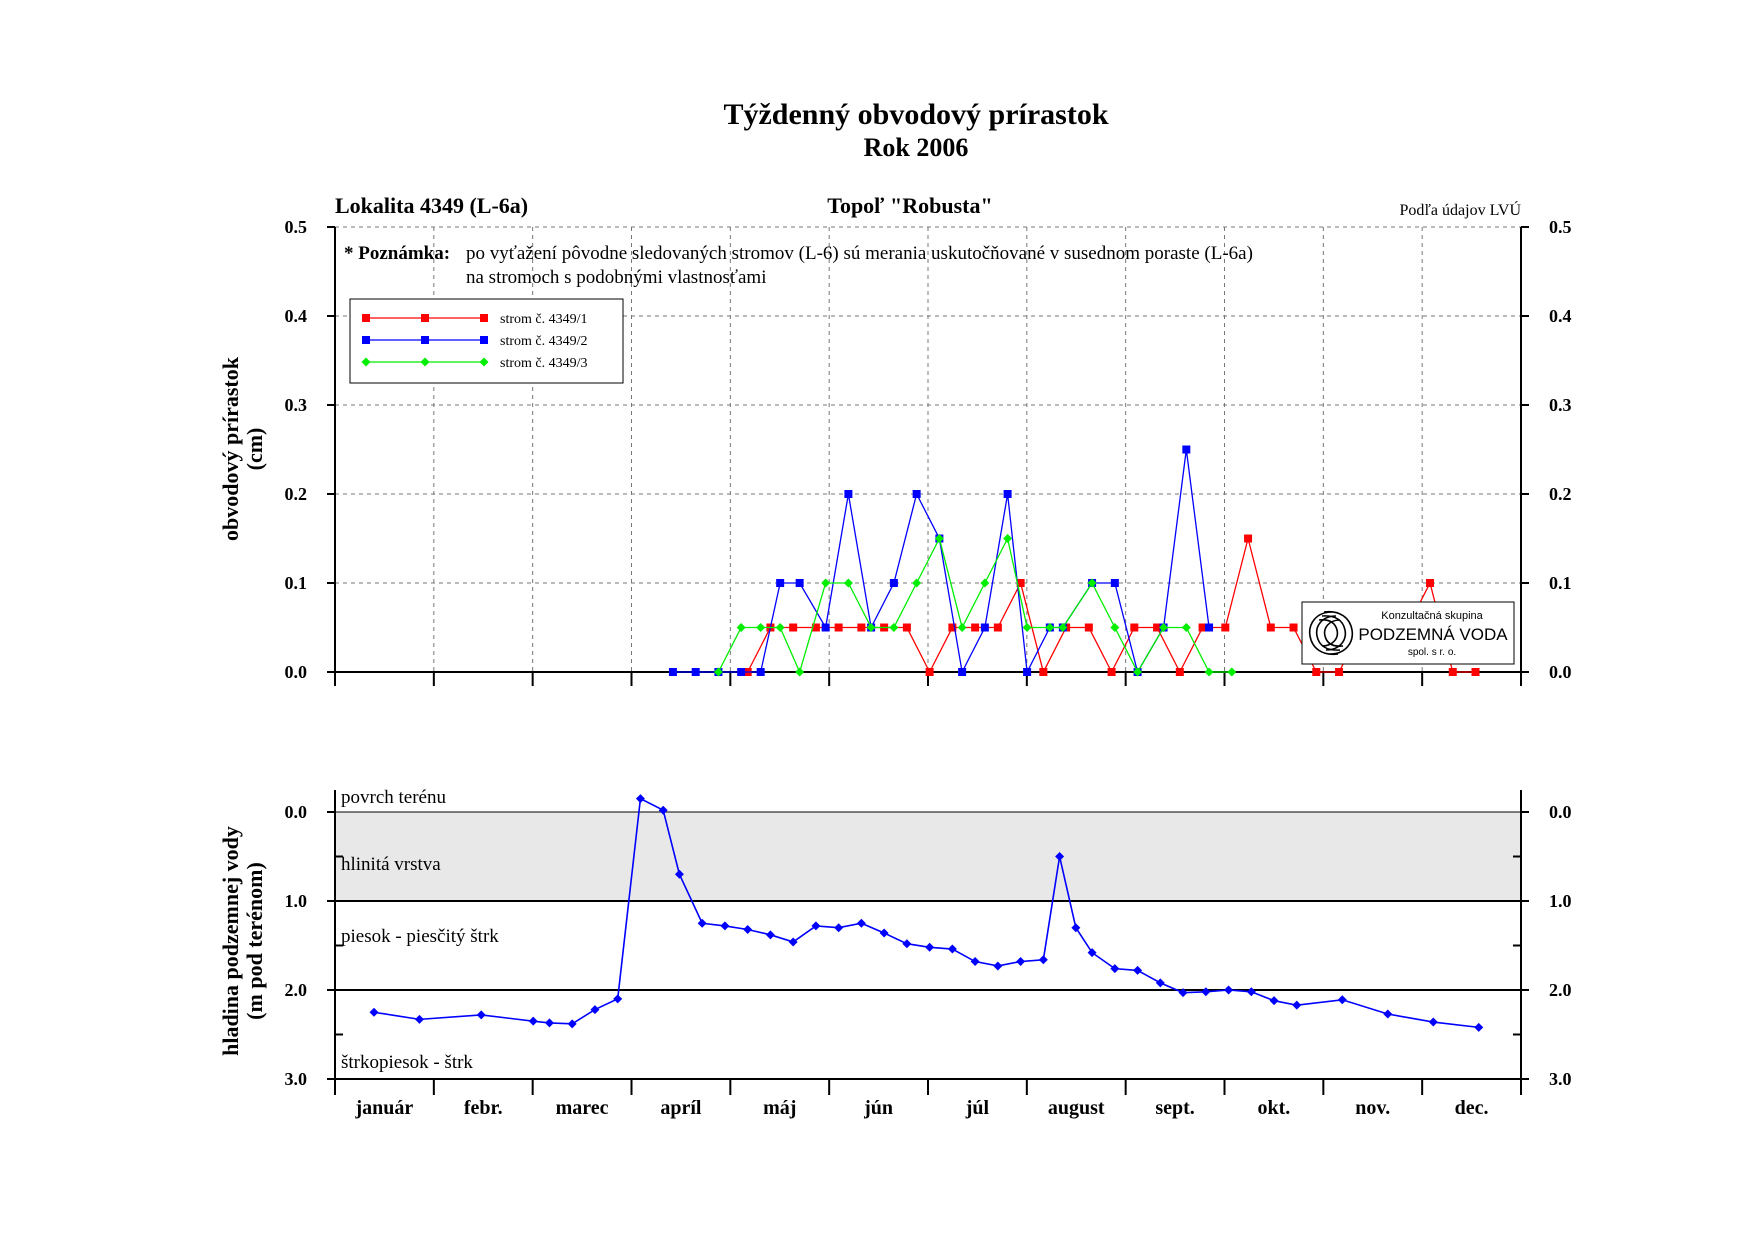 The height and width of the screenshot is (1240, 1755). Describe the element at coordinates (230, 448) in the screenshot. I see `top-y-axis-label-line1: obvodový prírastok` at that location.